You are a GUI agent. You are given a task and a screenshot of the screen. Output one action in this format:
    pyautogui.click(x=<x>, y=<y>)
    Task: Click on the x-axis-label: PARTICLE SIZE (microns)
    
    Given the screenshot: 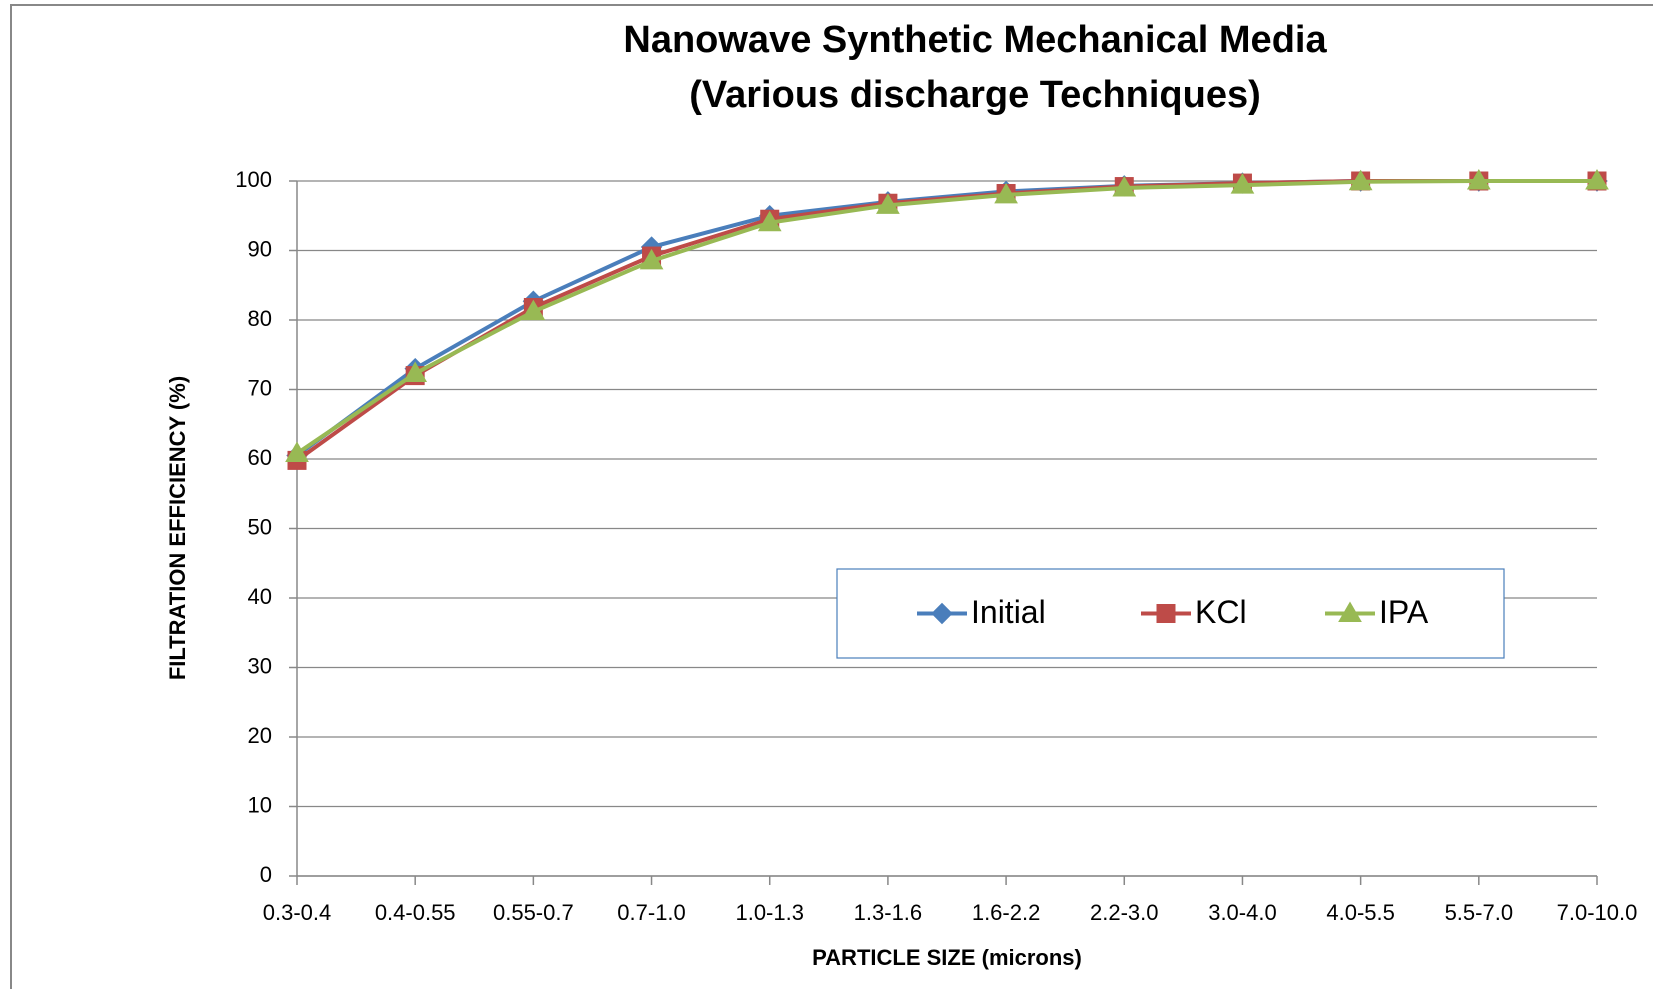 What is the action you would take?
    pyautogui.click(x=947, y=957)
    